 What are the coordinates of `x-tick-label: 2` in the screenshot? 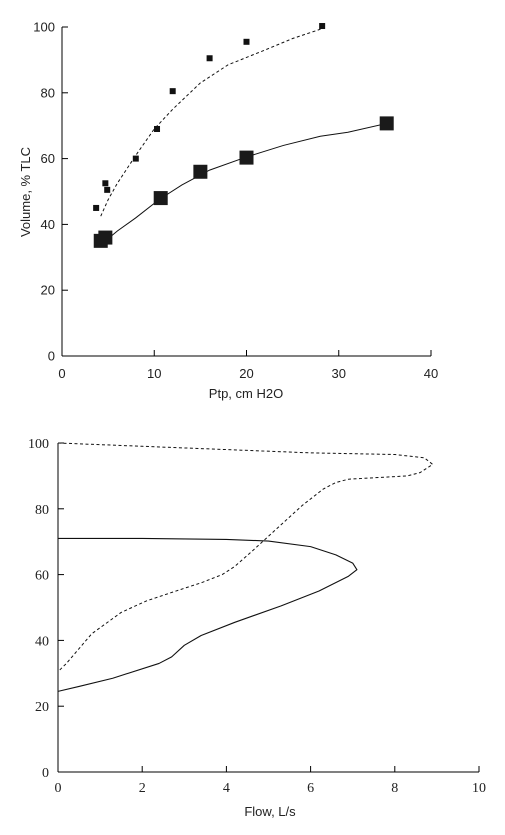 It's located at (142, 788).